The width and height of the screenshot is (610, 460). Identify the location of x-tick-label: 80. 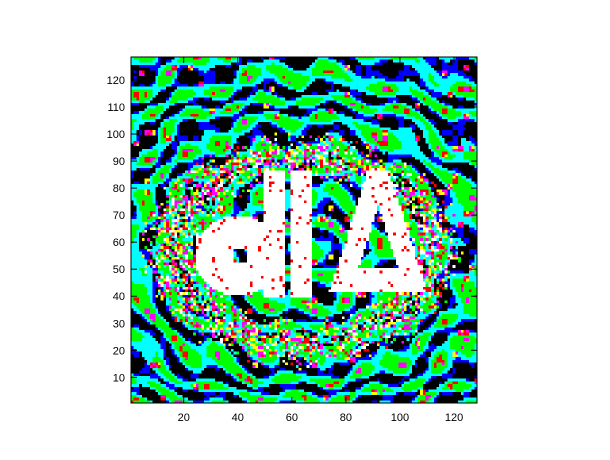
(346, 418).